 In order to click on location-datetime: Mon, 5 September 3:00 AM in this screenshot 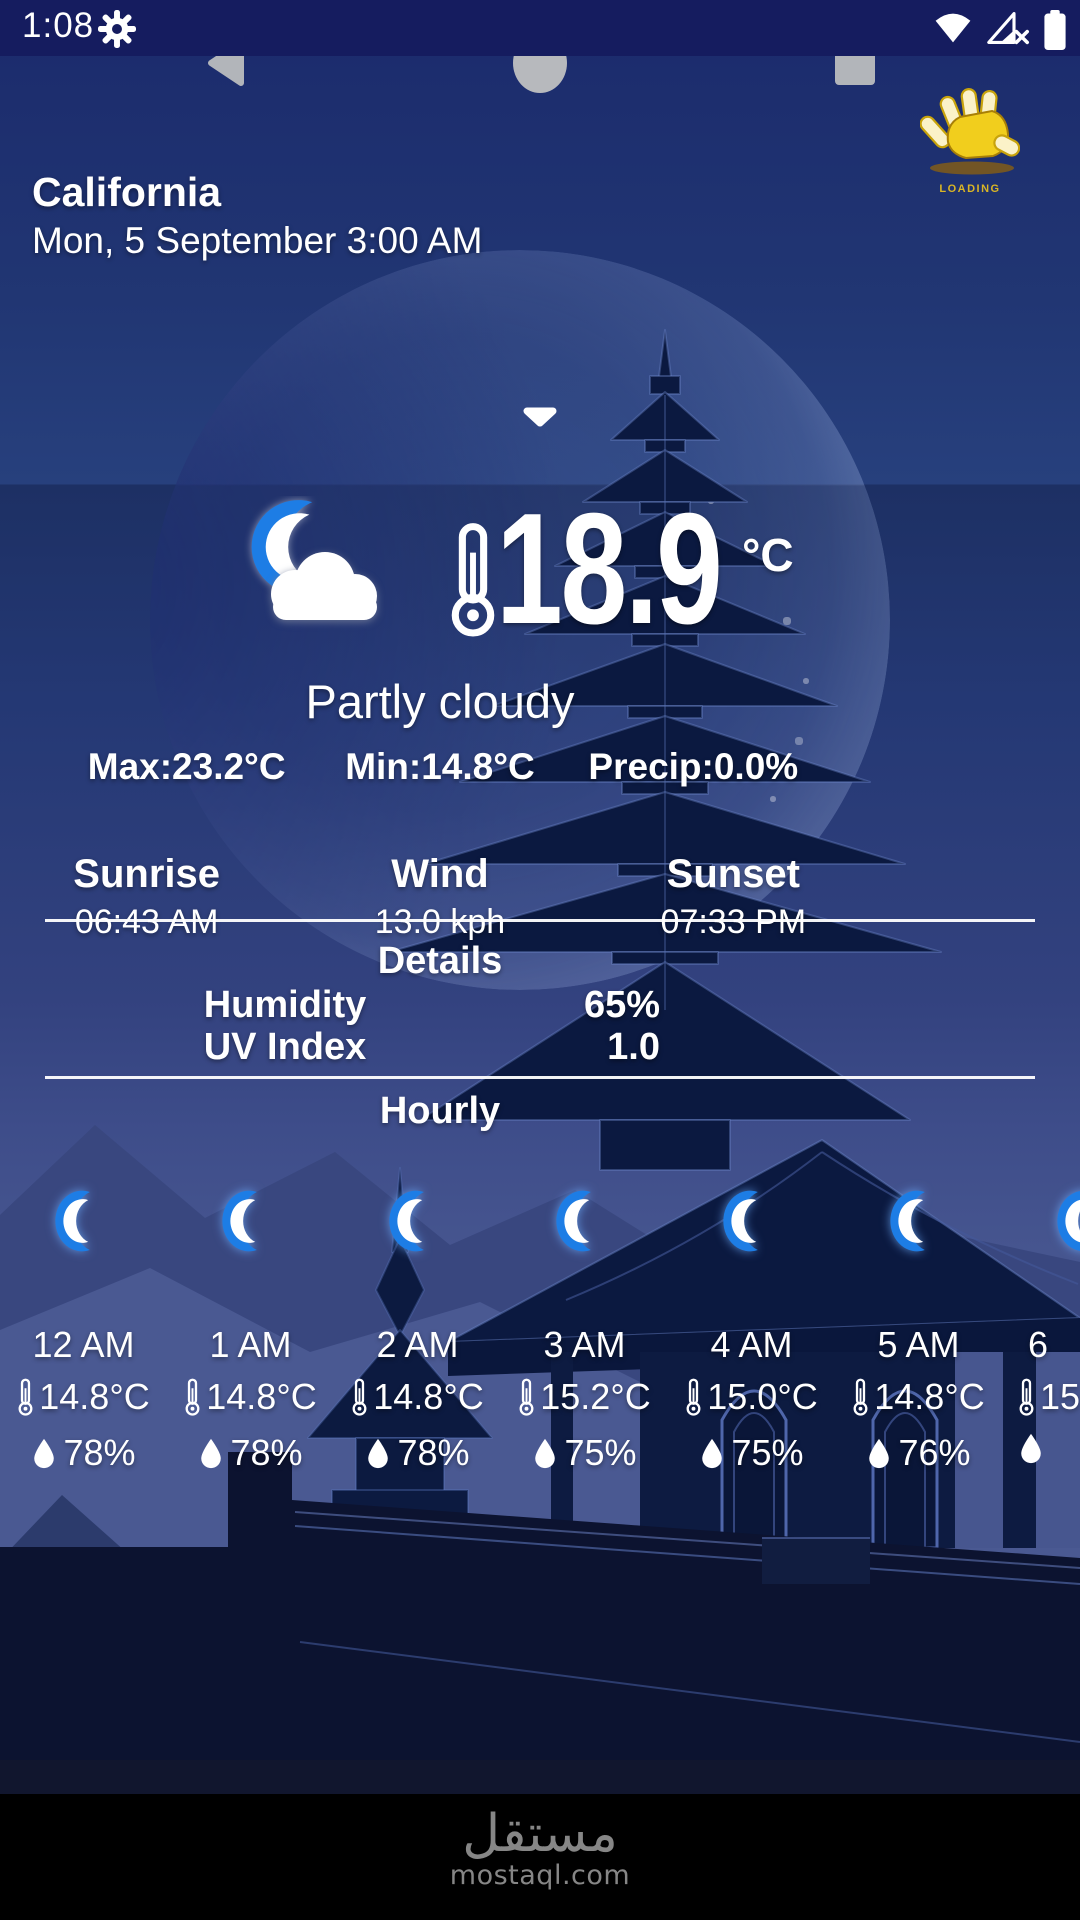, I will do `click(257, 240)`.